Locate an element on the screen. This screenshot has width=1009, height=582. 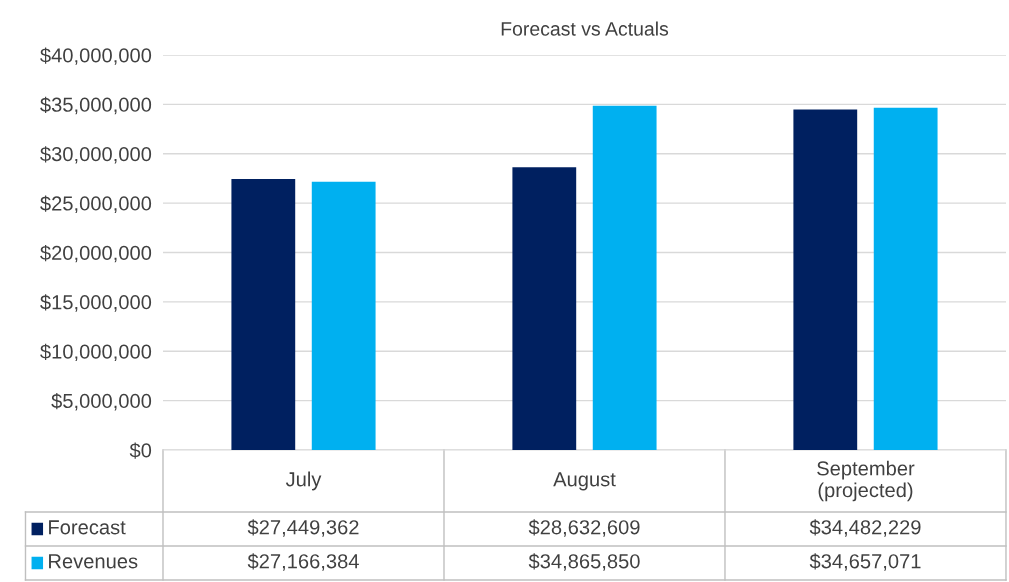
y-tick-label: $15,000,000 is located at coordinates (96, 303).